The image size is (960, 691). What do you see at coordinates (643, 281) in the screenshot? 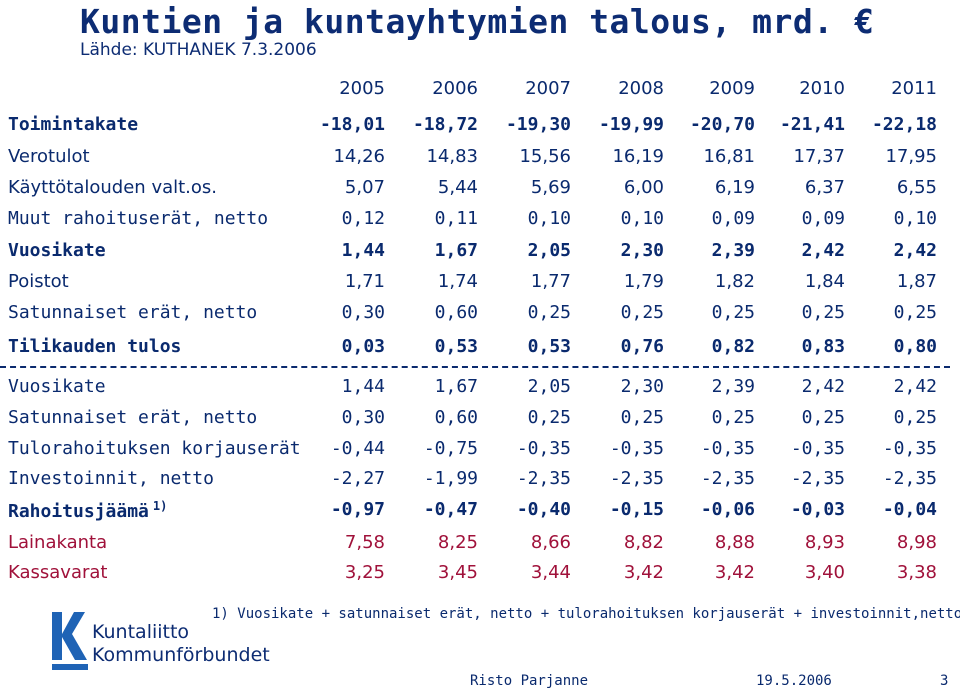
I see `table-cell: 1,79` at bounding box center [643, 281].